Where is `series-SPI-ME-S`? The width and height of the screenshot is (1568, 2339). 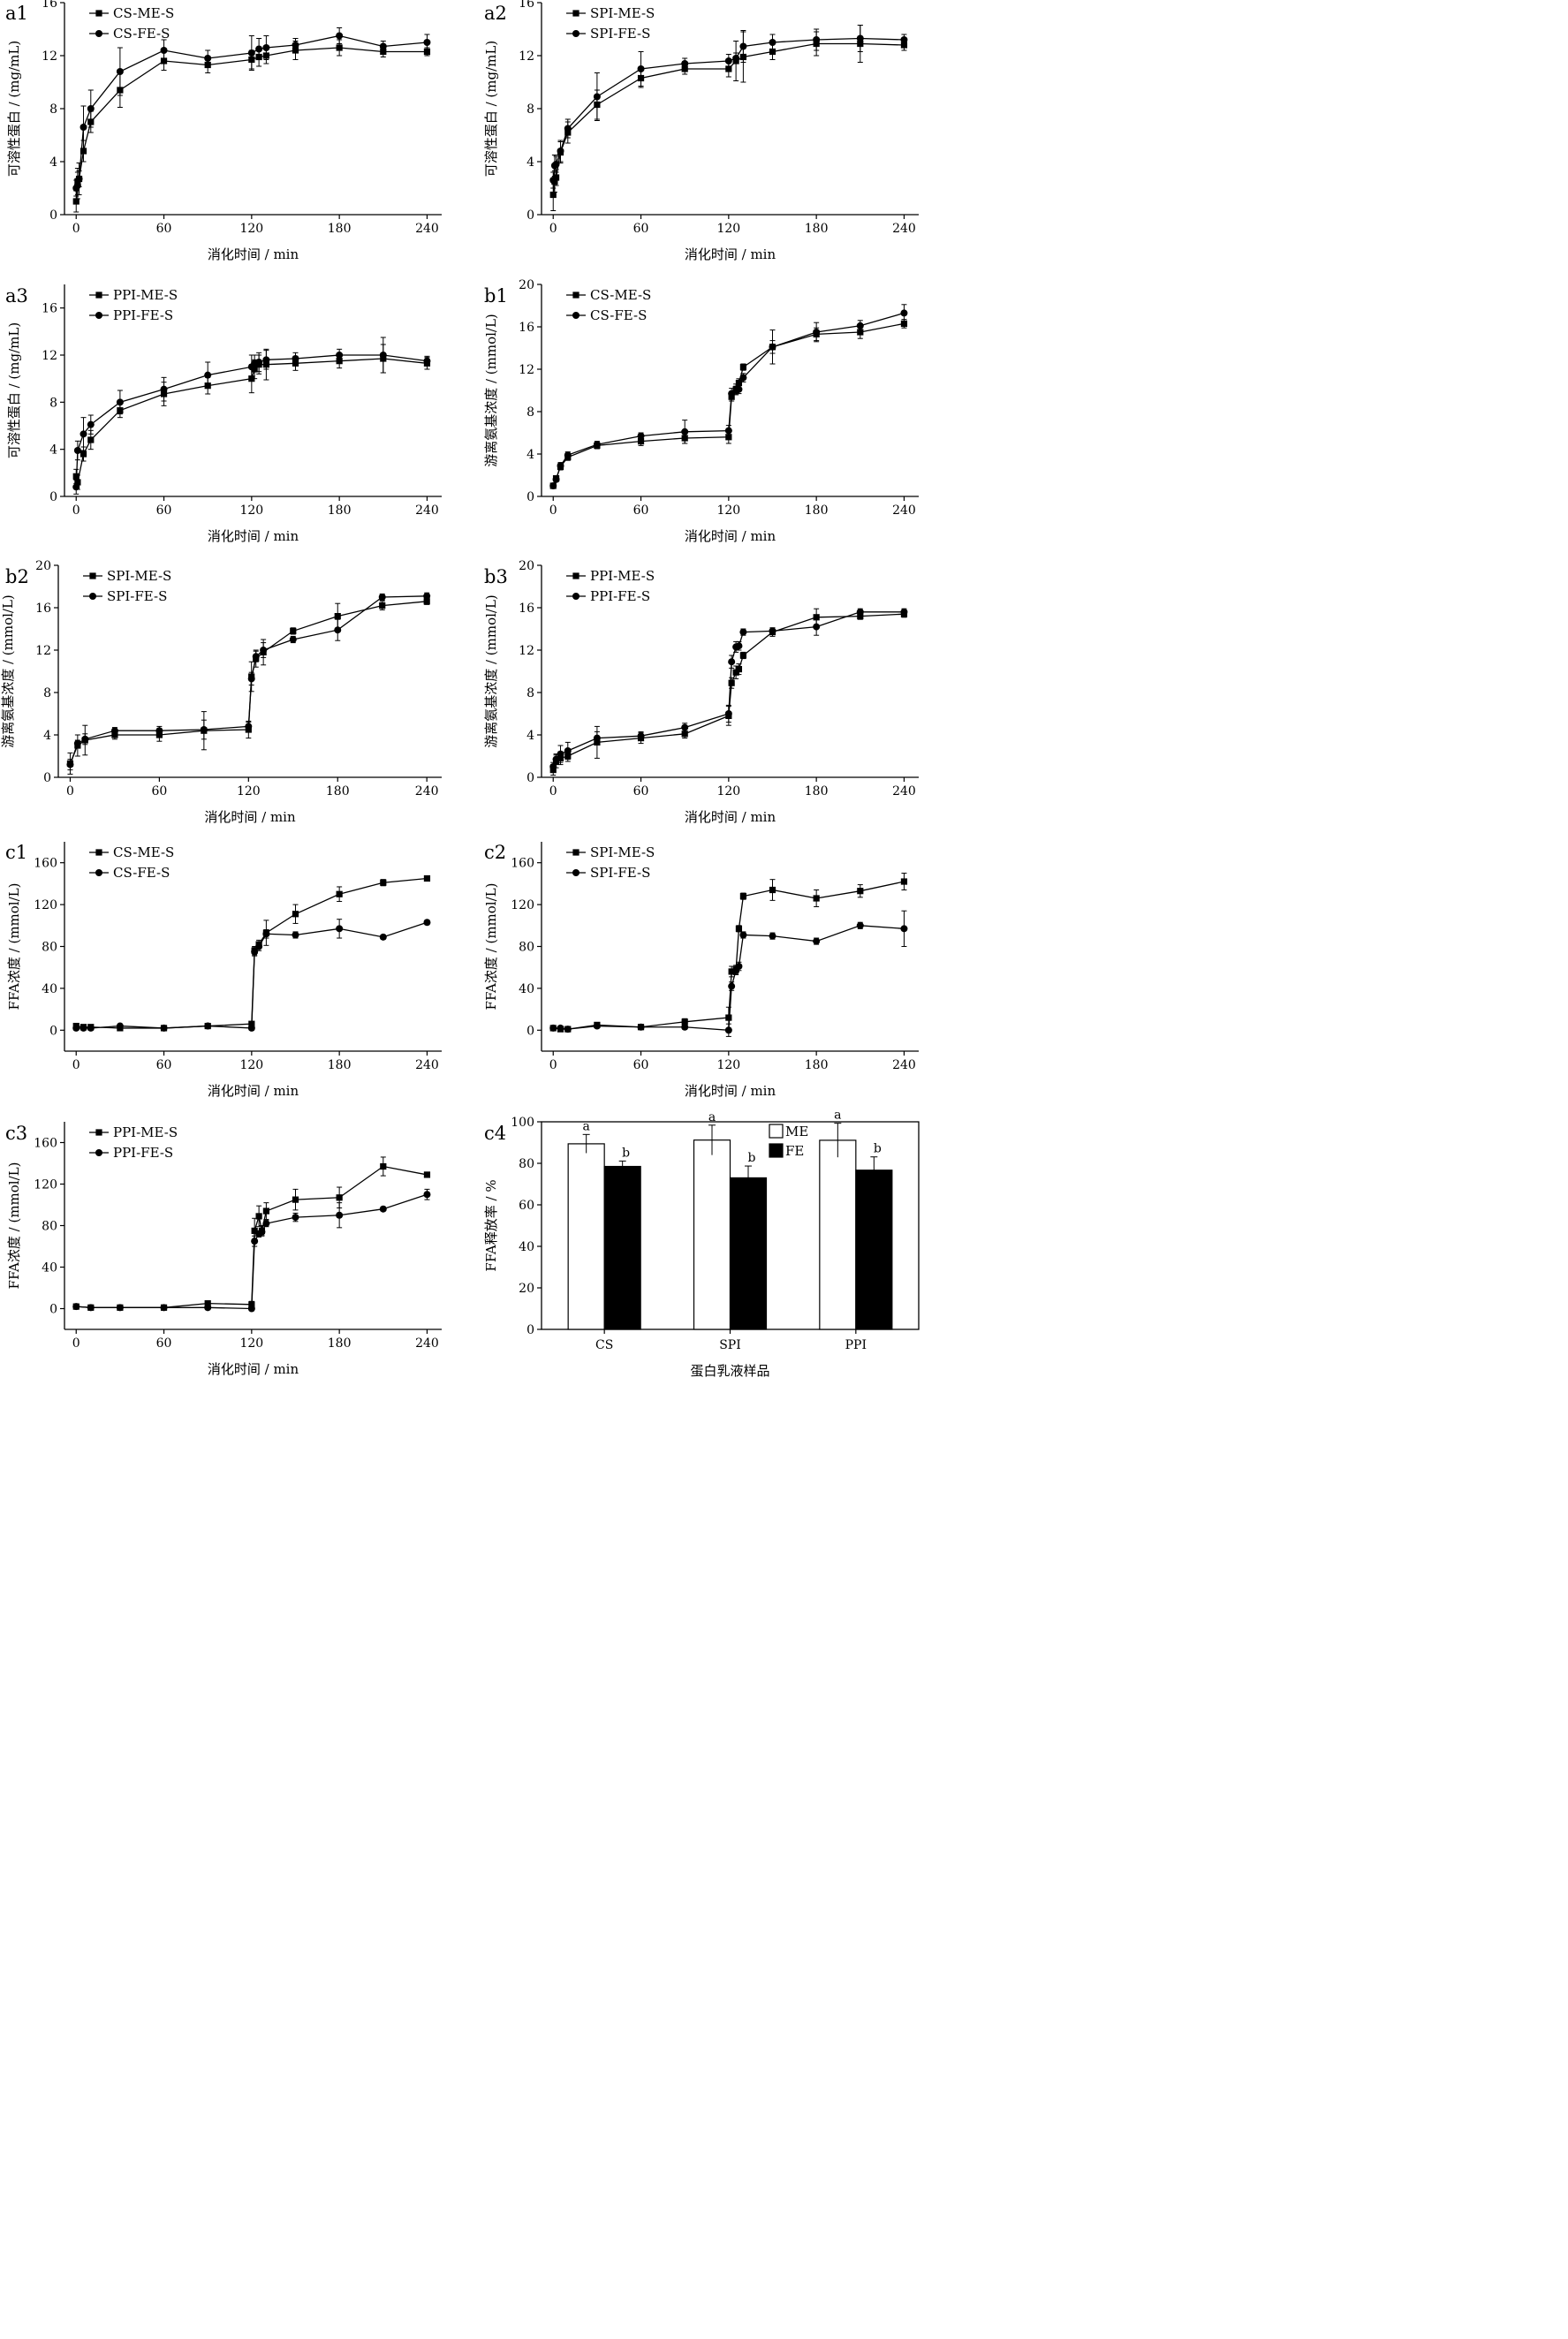
series-SPI-ME-S is located at coordinates (248, 686).